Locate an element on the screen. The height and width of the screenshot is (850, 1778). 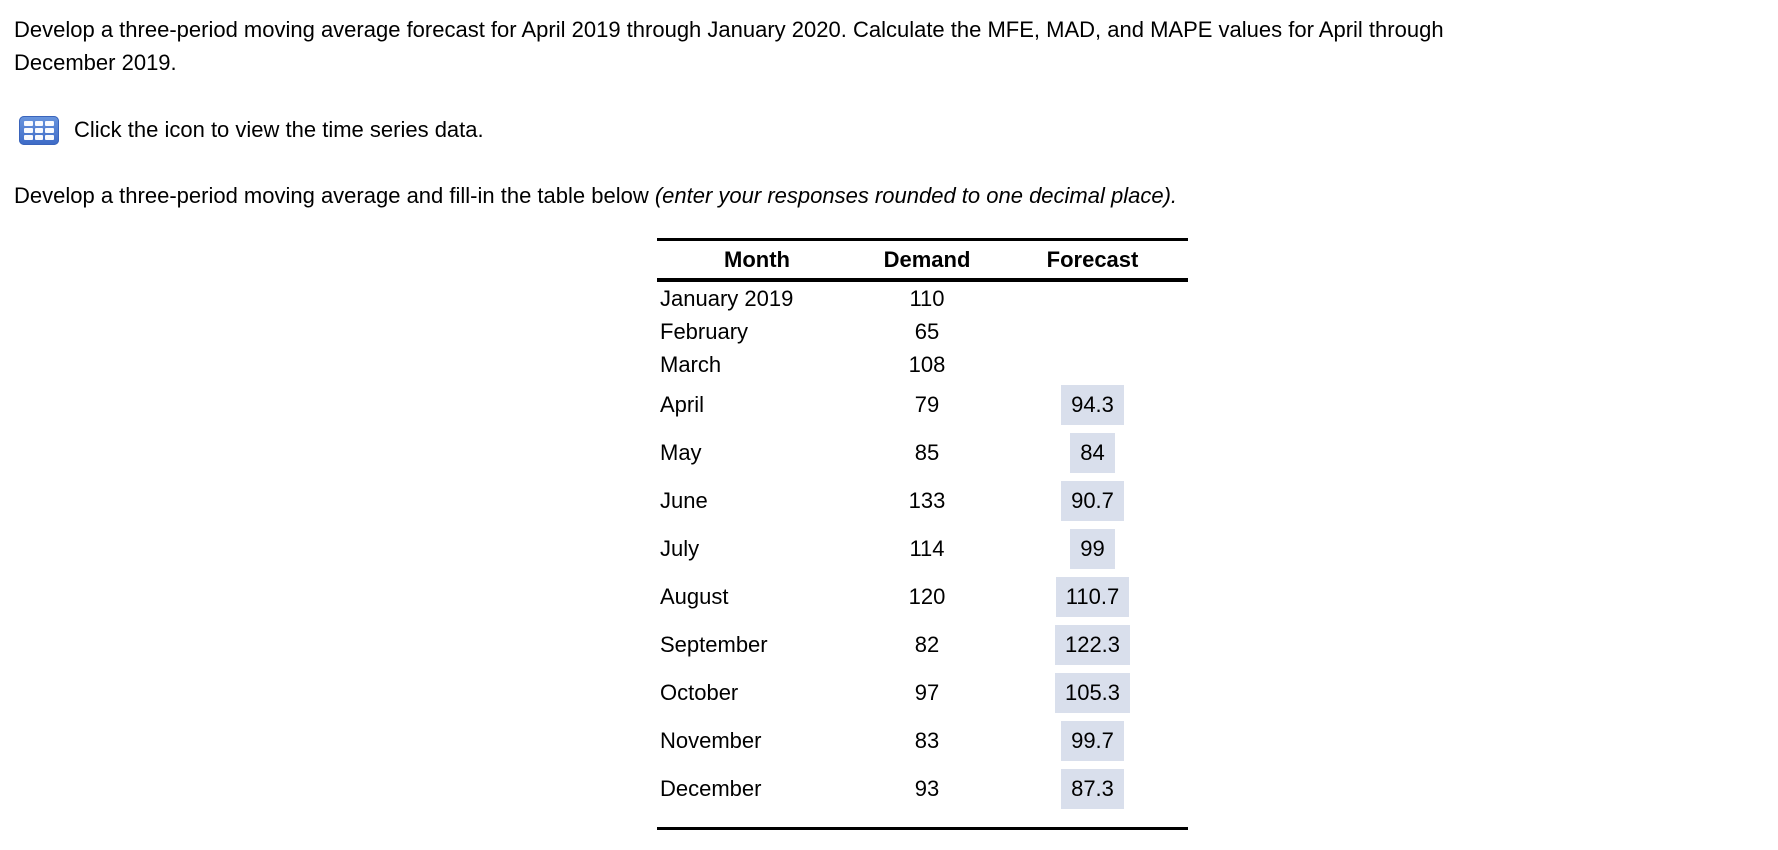
column-header-demand: Demand is located at coordinates (927, 259).